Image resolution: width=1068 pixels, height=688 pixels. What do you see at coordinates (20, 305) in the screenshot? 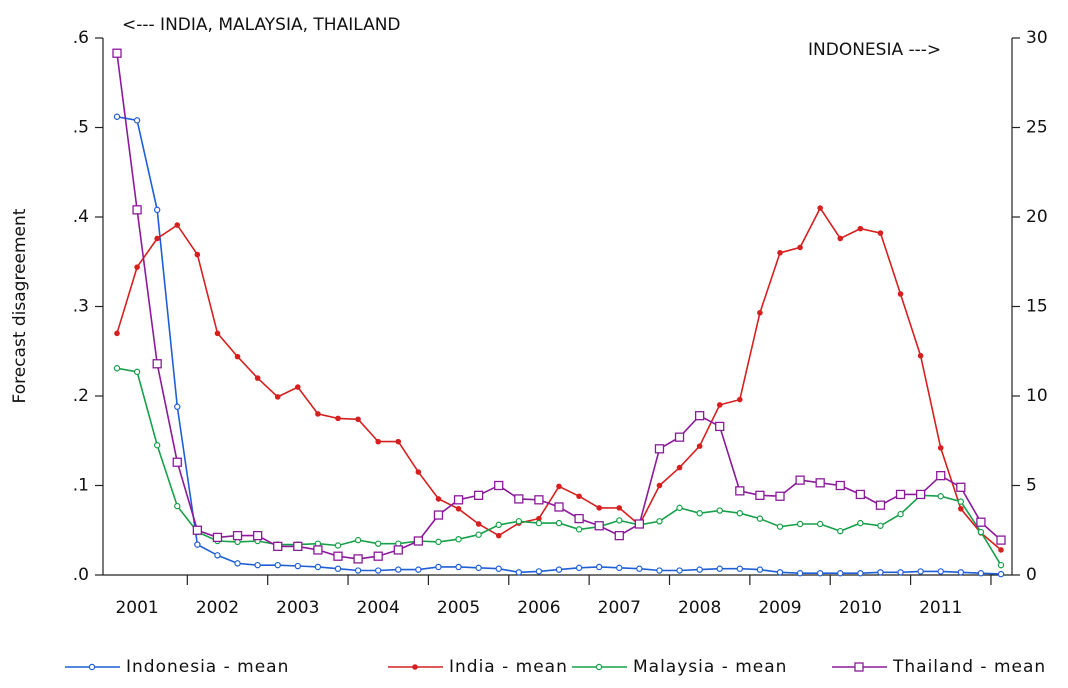
I see `y-axis-label: Forecast disagreement` at bounding box center [20, 305].